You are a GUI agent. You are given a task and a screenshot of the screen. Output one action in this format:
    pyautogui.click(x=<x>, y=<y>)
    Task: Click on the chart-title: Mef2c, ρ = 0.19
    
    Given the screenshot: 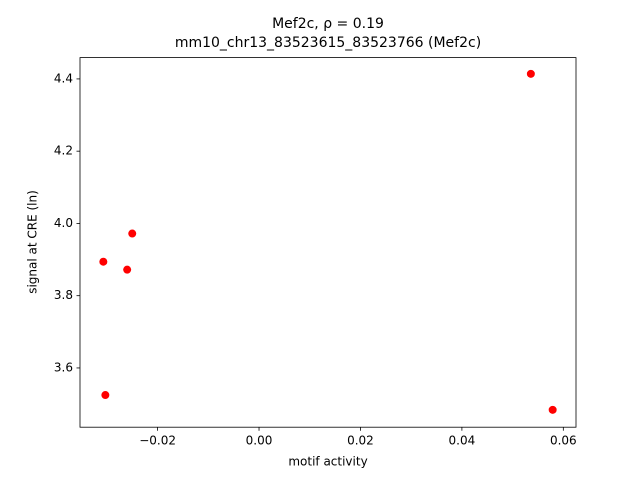 What is the action you would take?
    pyautogui.click(x=328, y=24)
    